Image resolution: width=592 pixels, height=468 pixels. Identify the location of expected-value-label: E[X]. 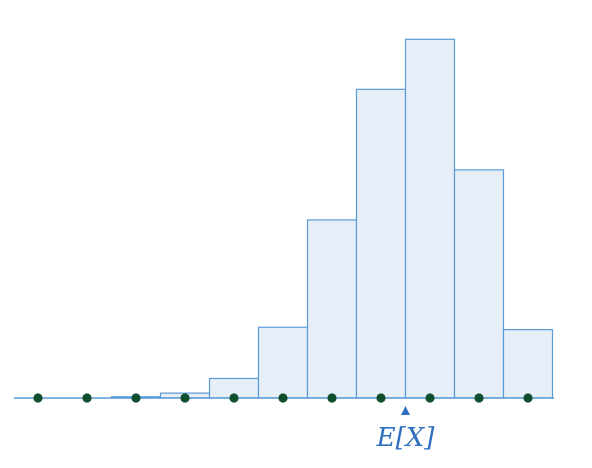
(406, 438).